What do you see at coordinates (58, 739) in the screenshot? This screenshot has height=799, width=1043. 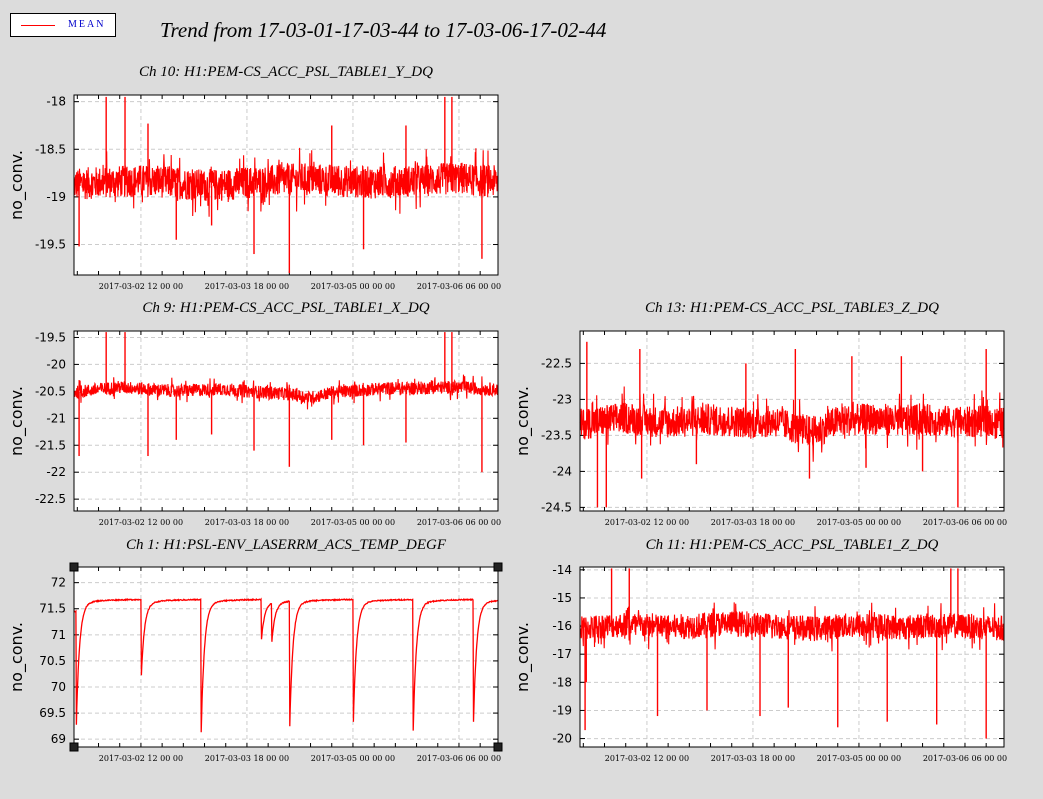 I see `y-tick-label: 69` at bounding box center [58, 739].